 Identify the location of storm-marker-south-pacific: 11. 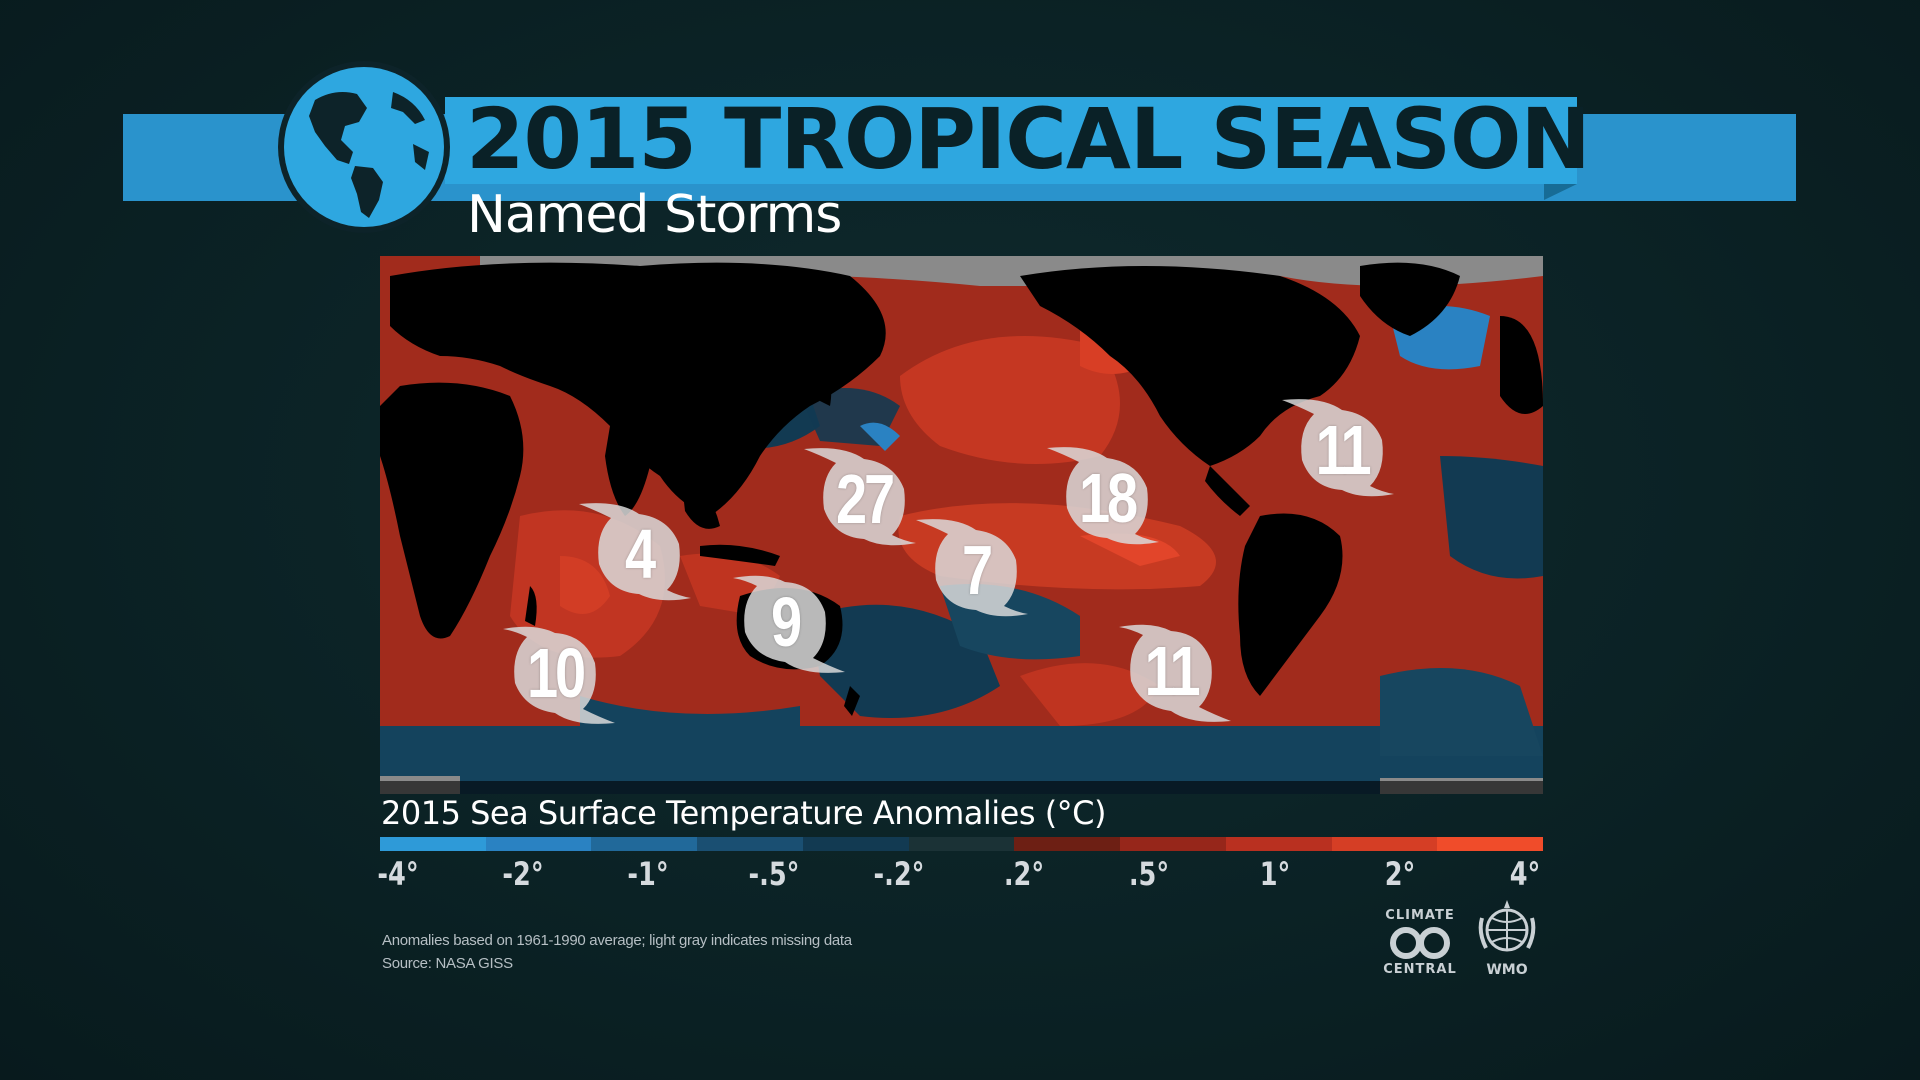
(1171, 671).